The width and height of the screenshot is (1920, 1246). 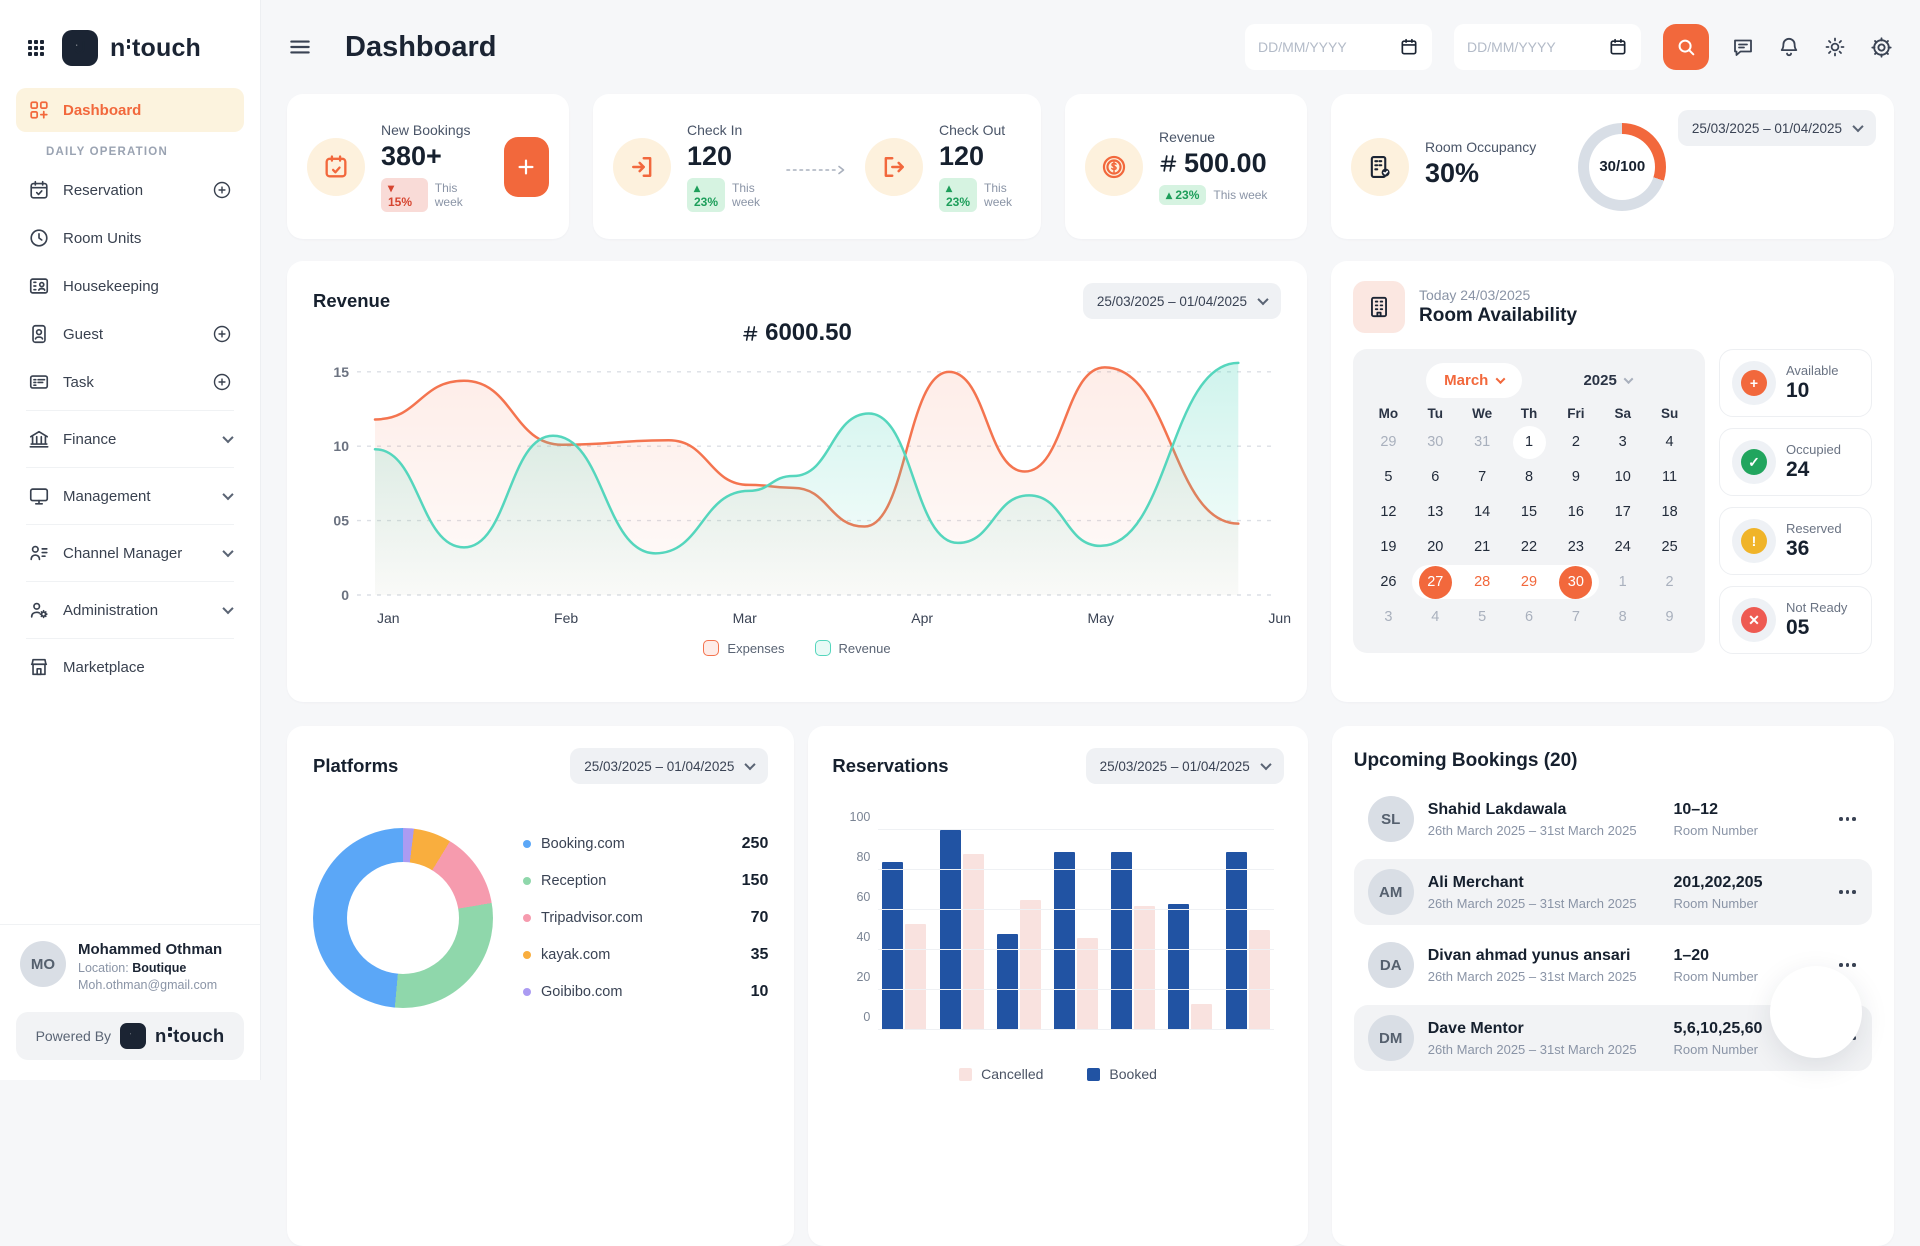 I want to click on date-to-field, so click(x=1547, y=47).